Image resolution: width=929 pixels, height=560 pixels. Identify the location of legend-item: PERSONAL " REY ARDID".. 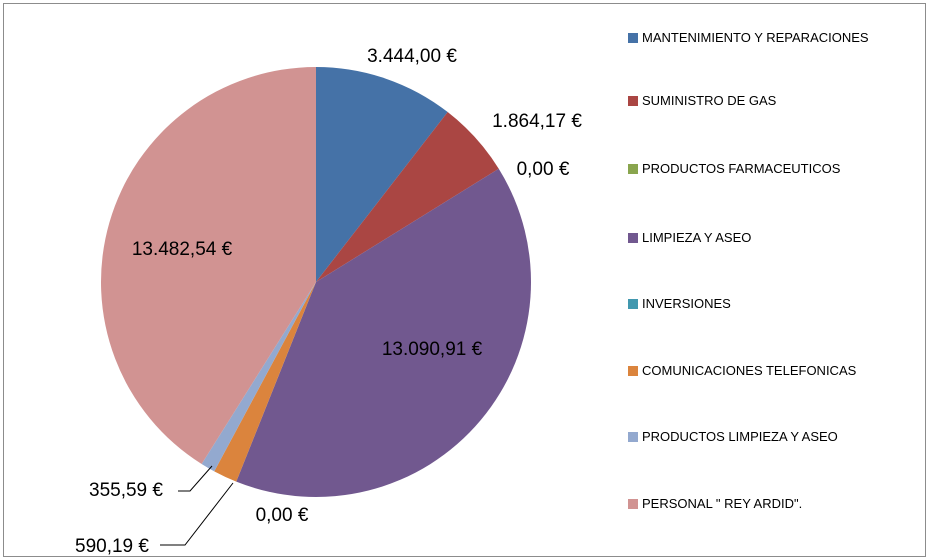
(758, 504).